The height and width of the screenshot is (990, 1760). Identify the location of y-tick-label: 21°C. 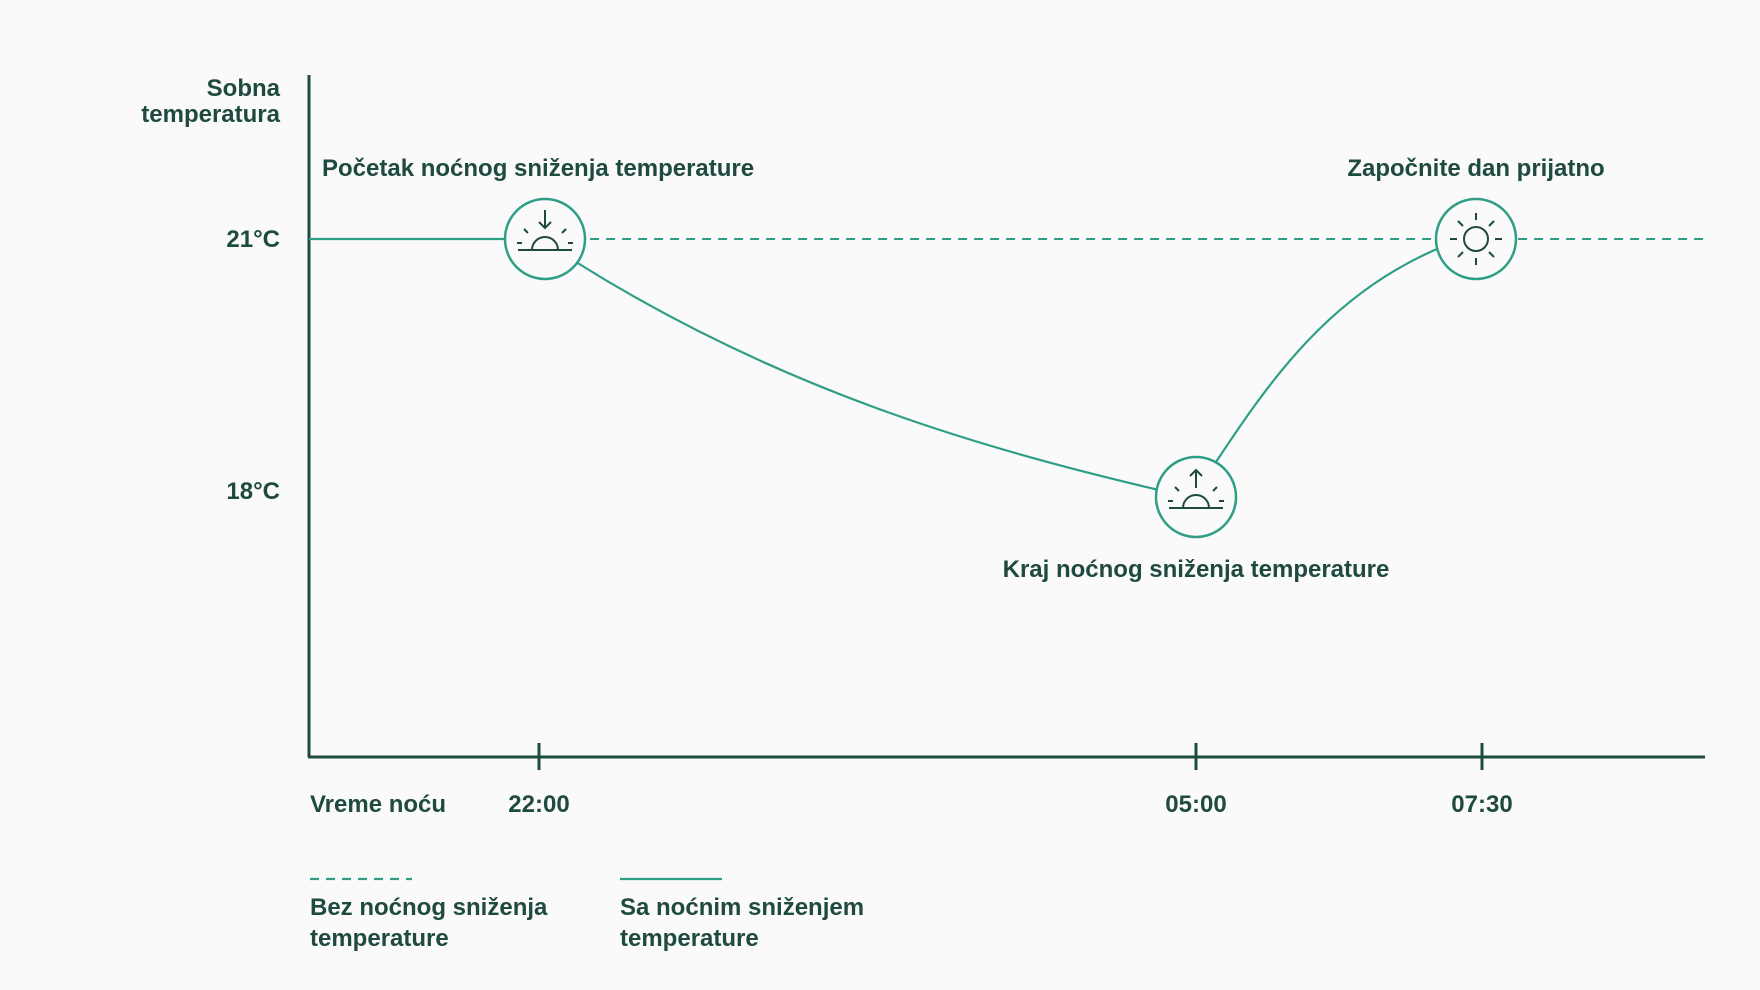
(253, 239).